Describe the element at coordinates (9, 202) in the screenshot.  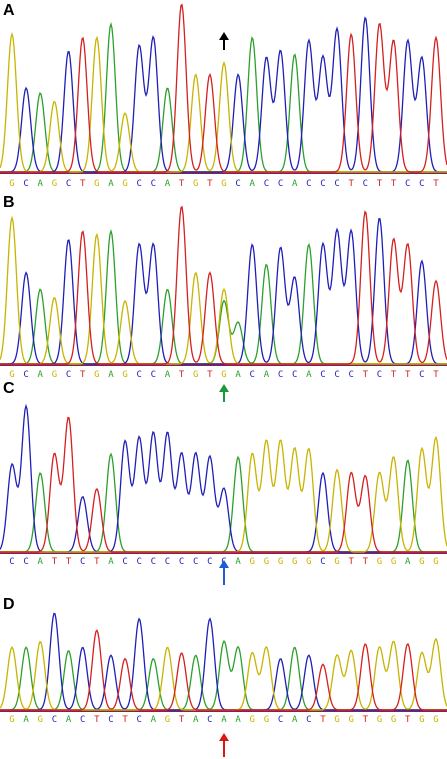
I see `panel-label-b: B` at that location.